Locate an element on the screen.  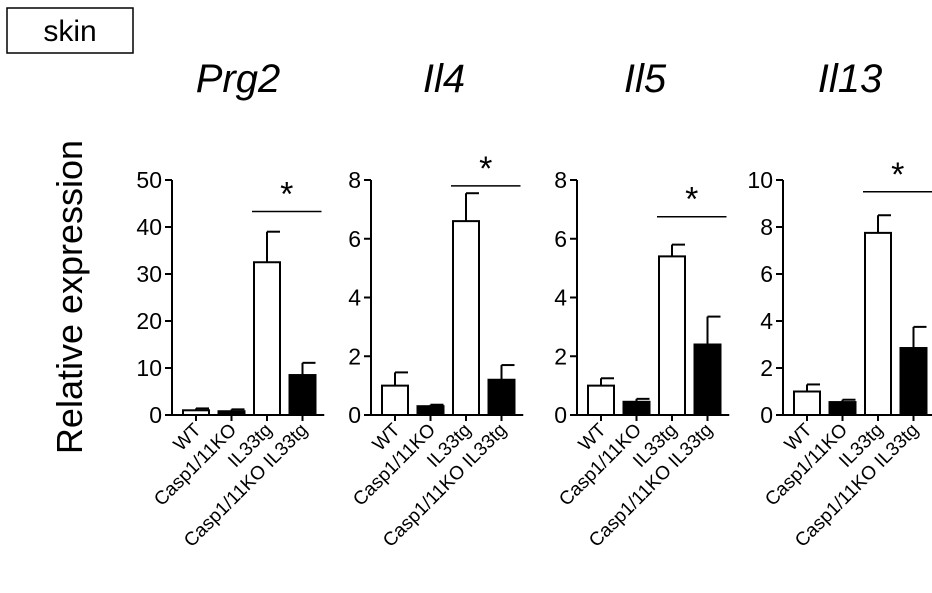
tissue-label: skin is located at coordinates (69, 31).